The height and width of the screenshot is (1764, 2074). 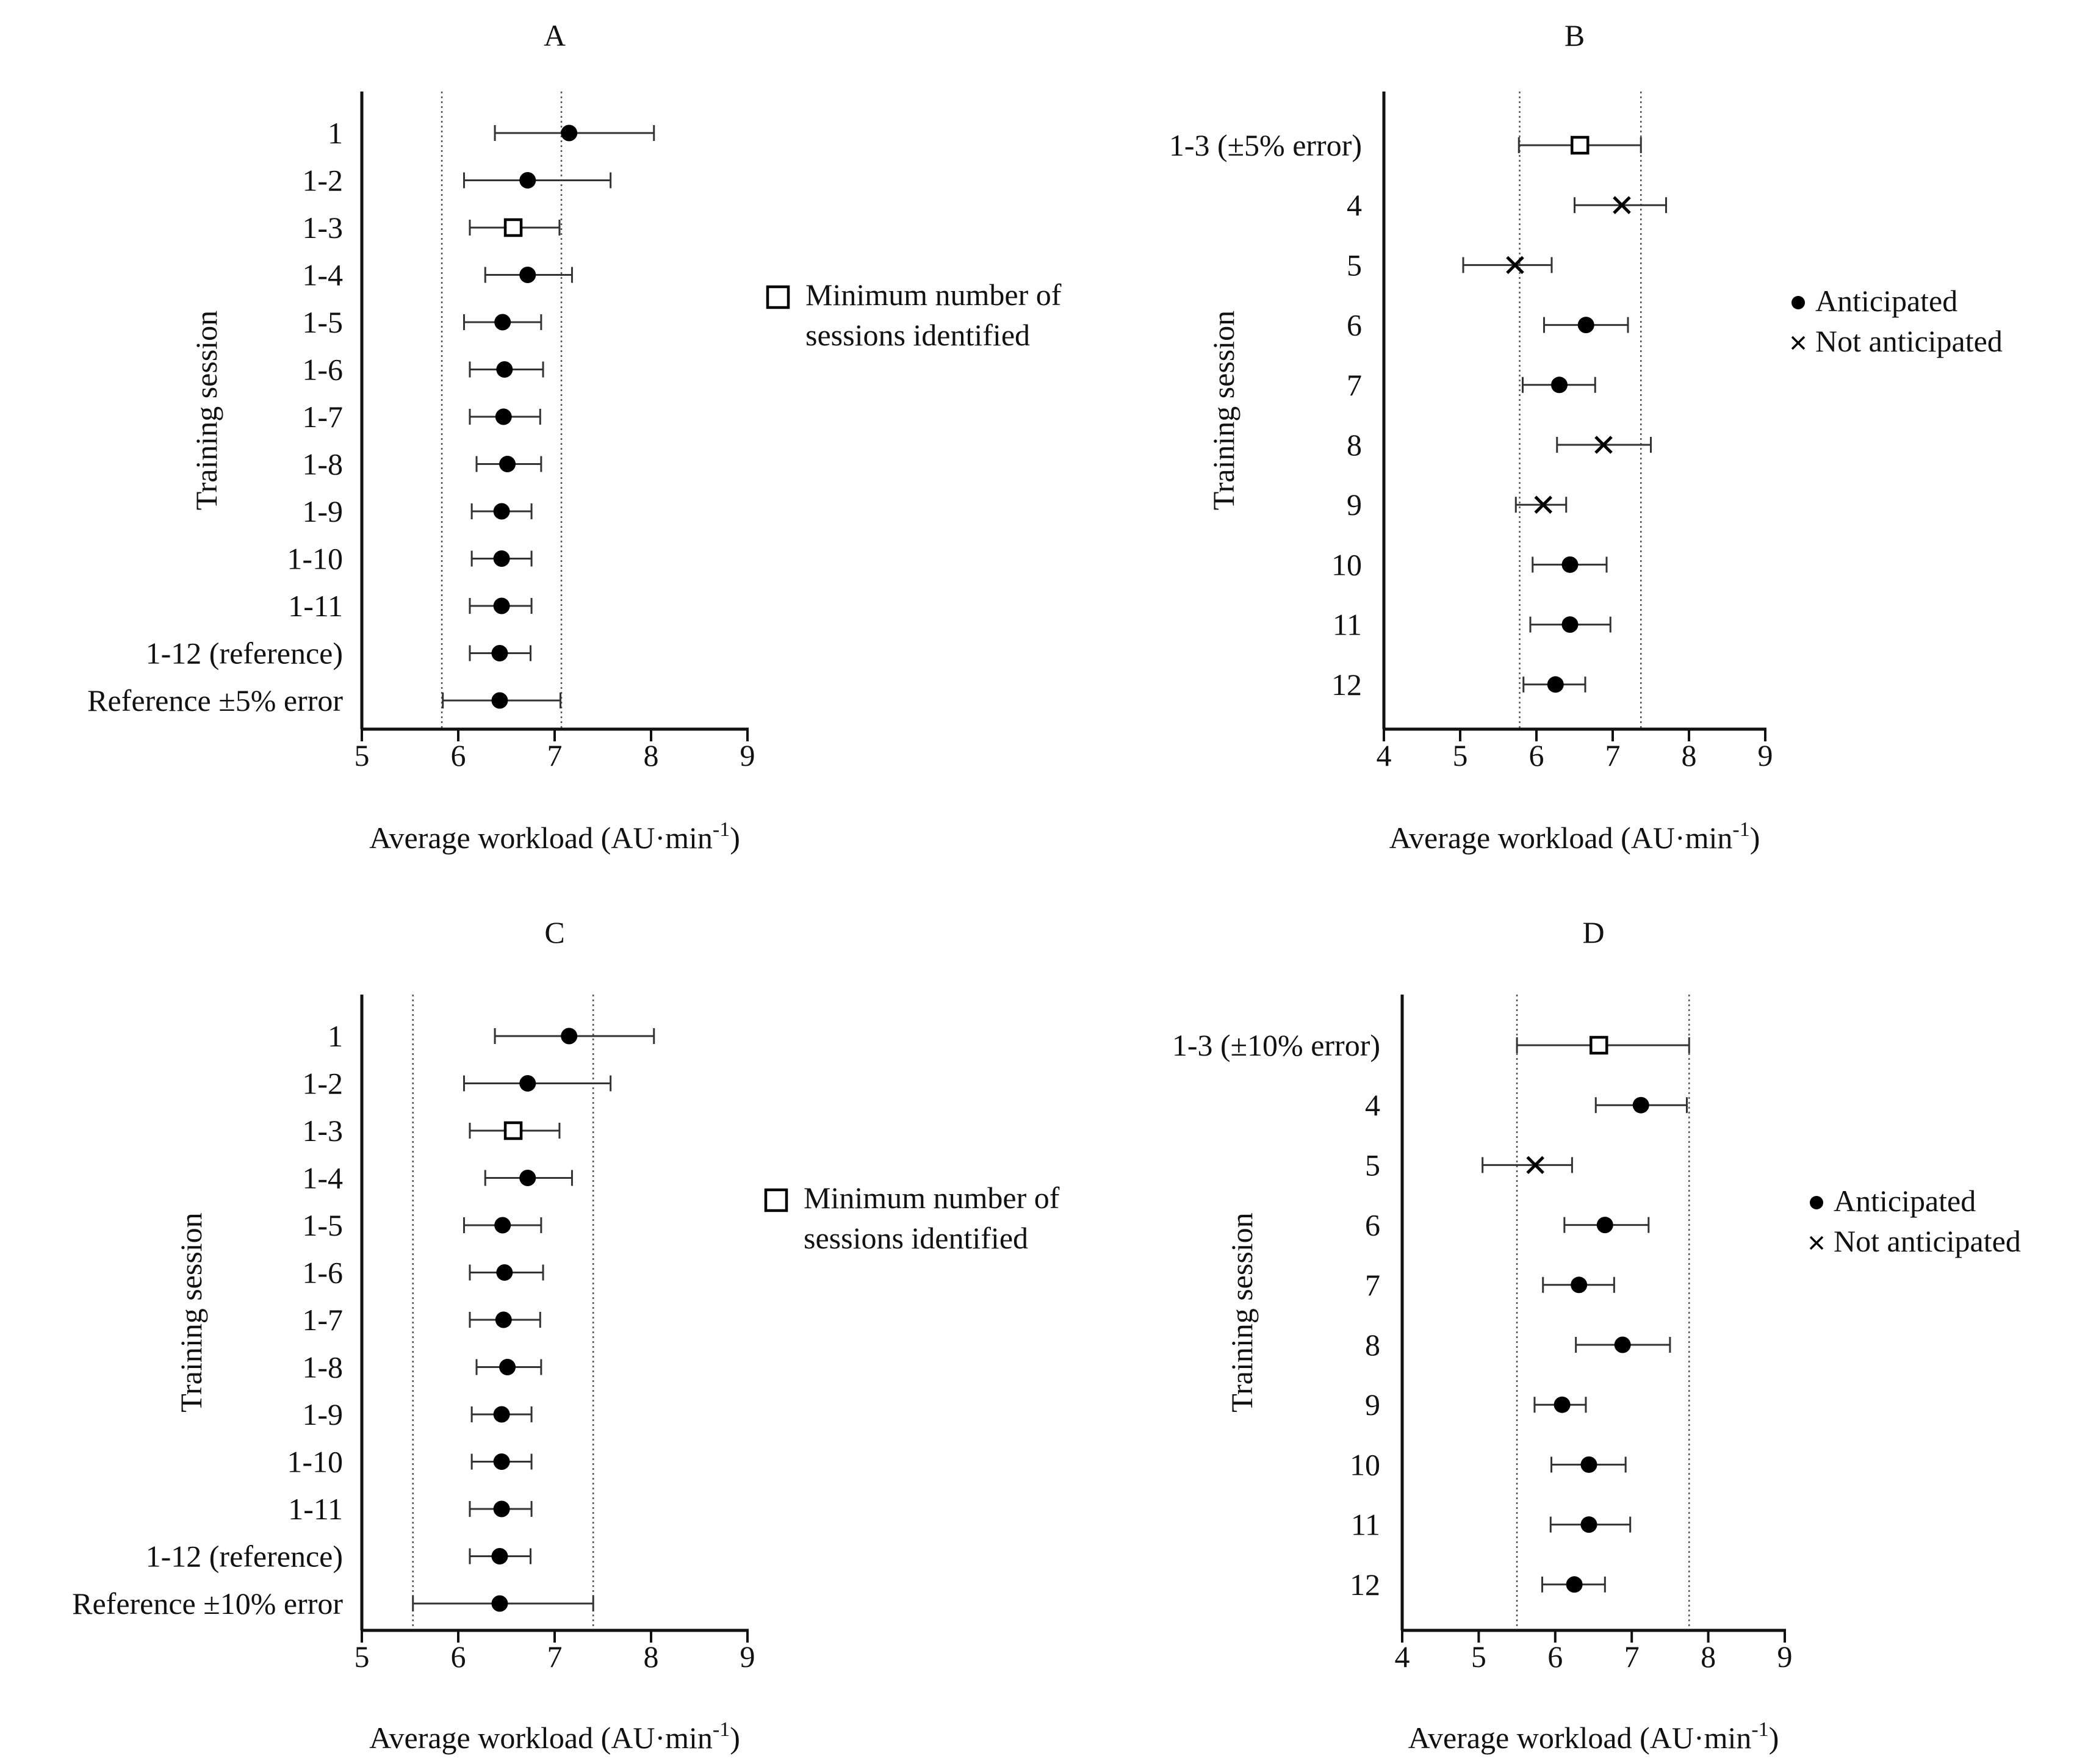 I want to click on y-tick-label: 1-3 (±10% error), so click(x=1276, y=1045).